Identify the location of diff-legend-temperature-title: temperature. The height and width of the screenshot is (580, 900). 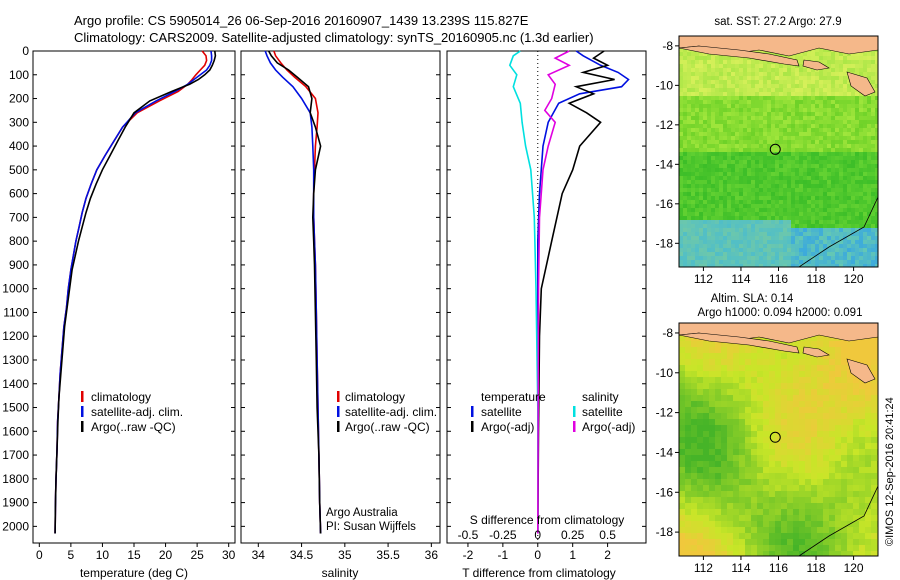
(513, 397).